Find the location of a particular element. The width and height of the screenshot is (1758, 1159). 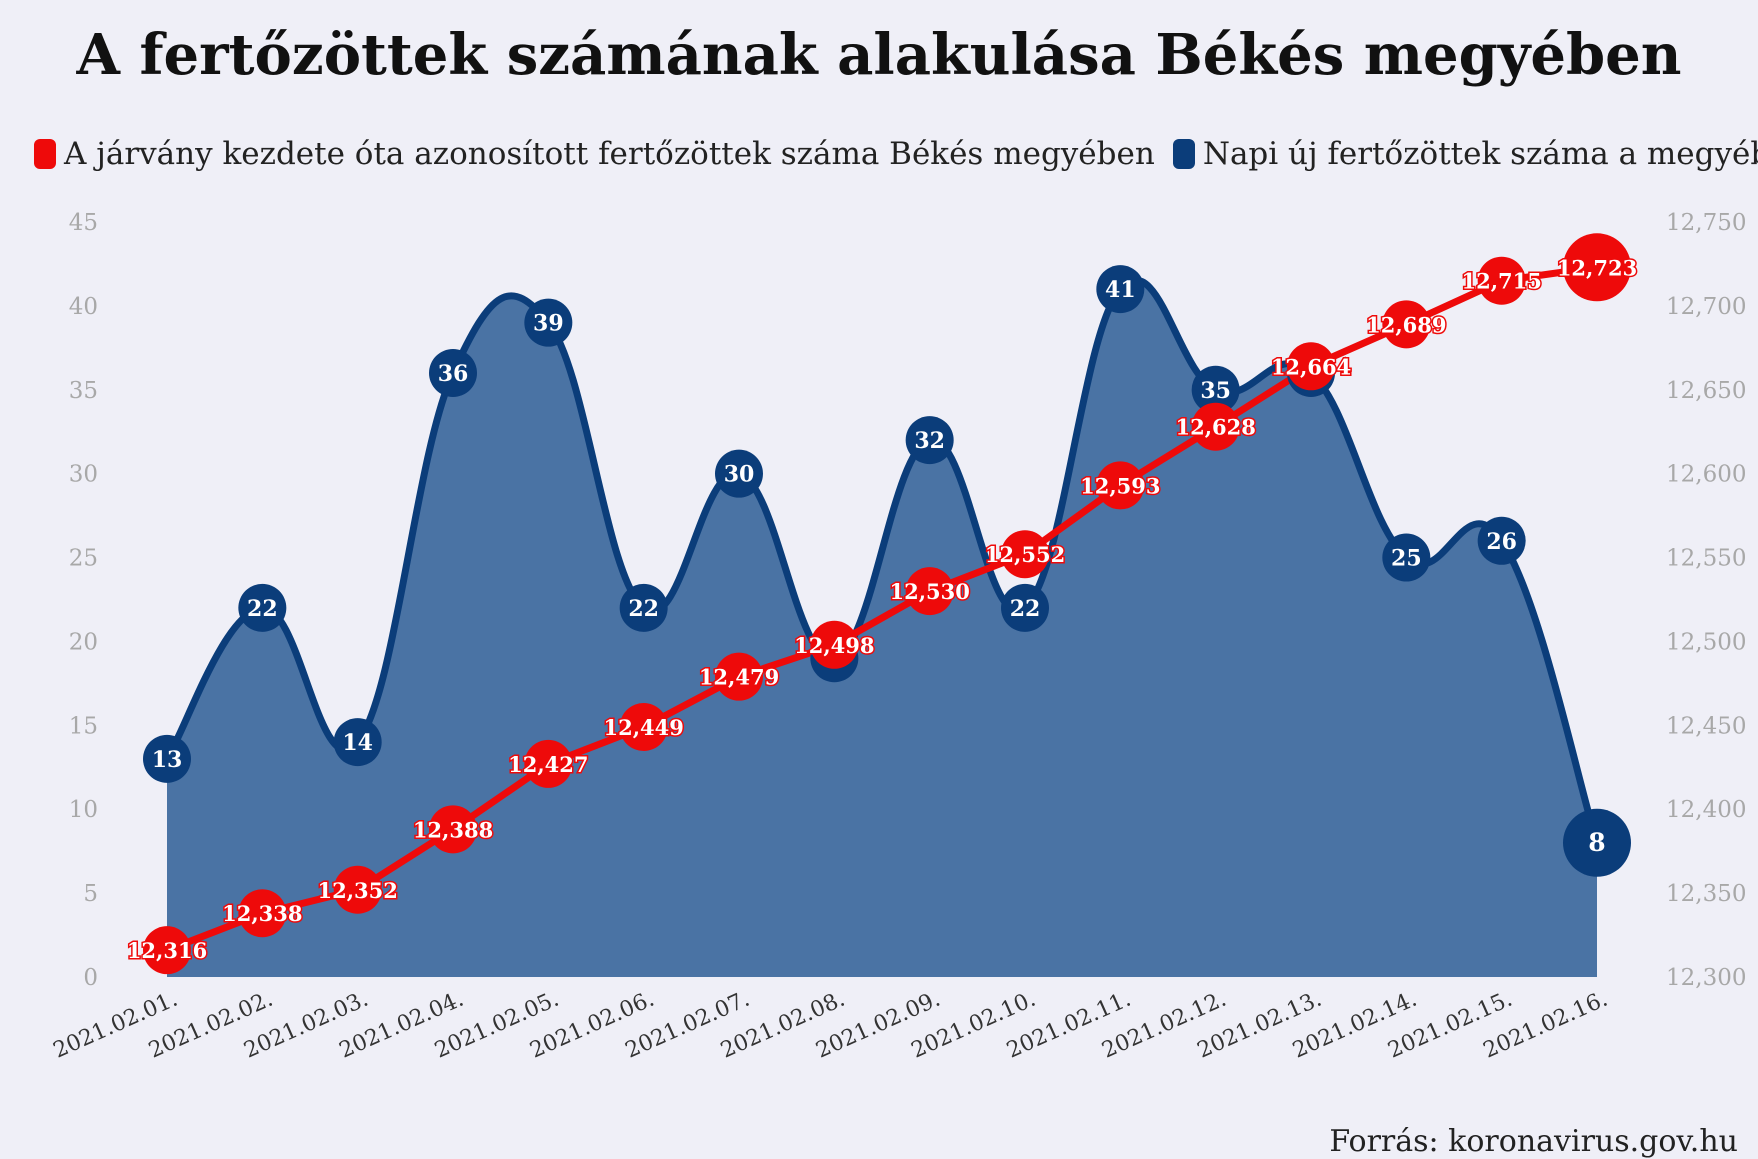

daily-data-label: 39 is located at coordinates (548, 324).